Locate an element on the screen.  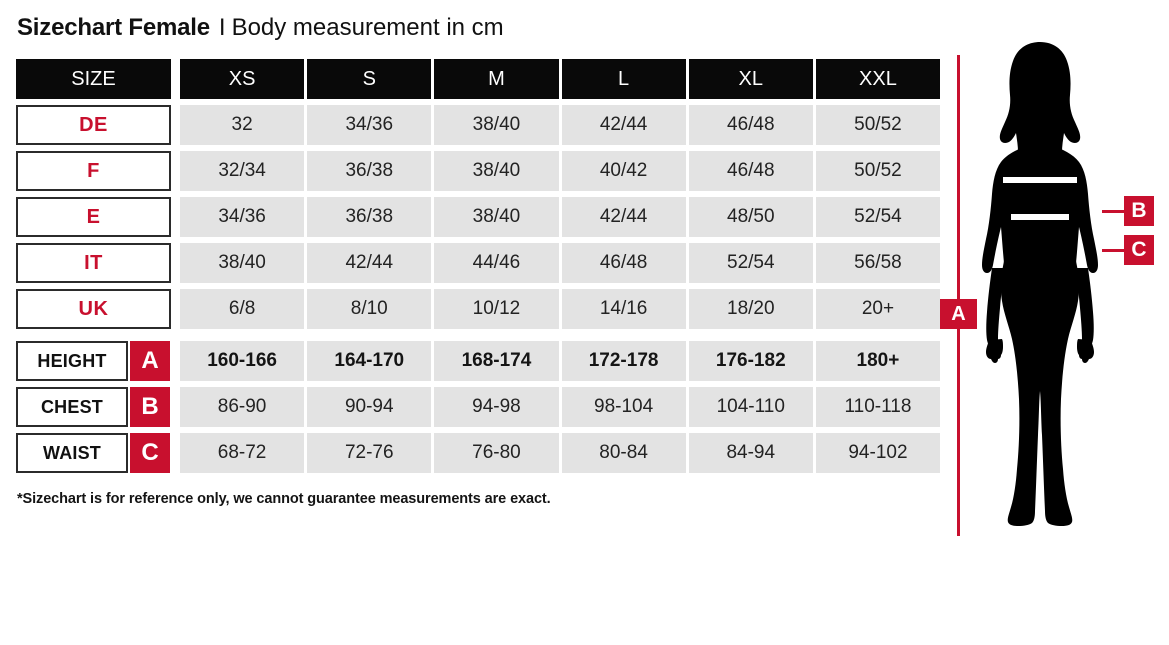
table-row: F 32/34 36/38 38/40 40/42 46/48 50/52 is located at coordinates (478, 171).